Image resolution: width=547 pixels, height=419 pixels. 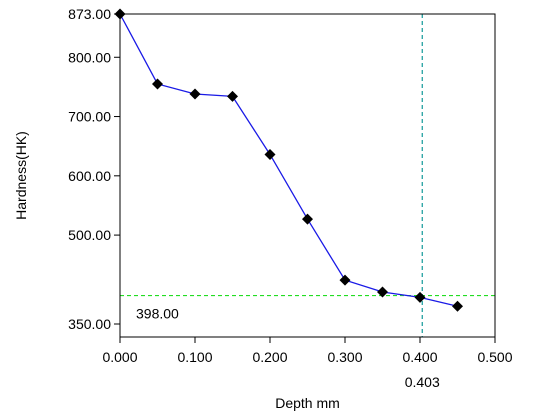 I want to click on y-tick-label: 350.00, so click(x=89, y=324).